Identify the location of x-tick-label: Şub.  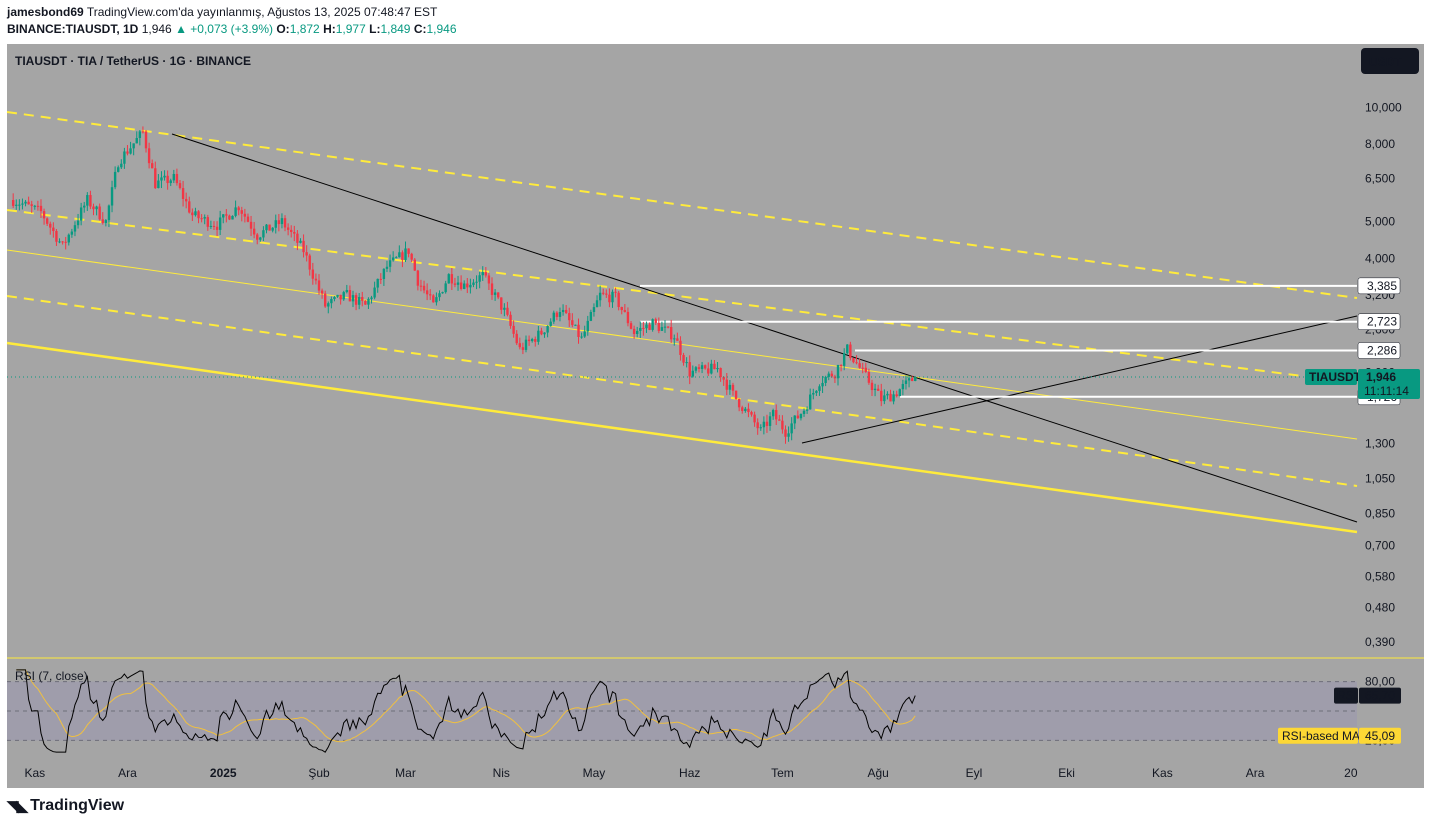
(319, 773).